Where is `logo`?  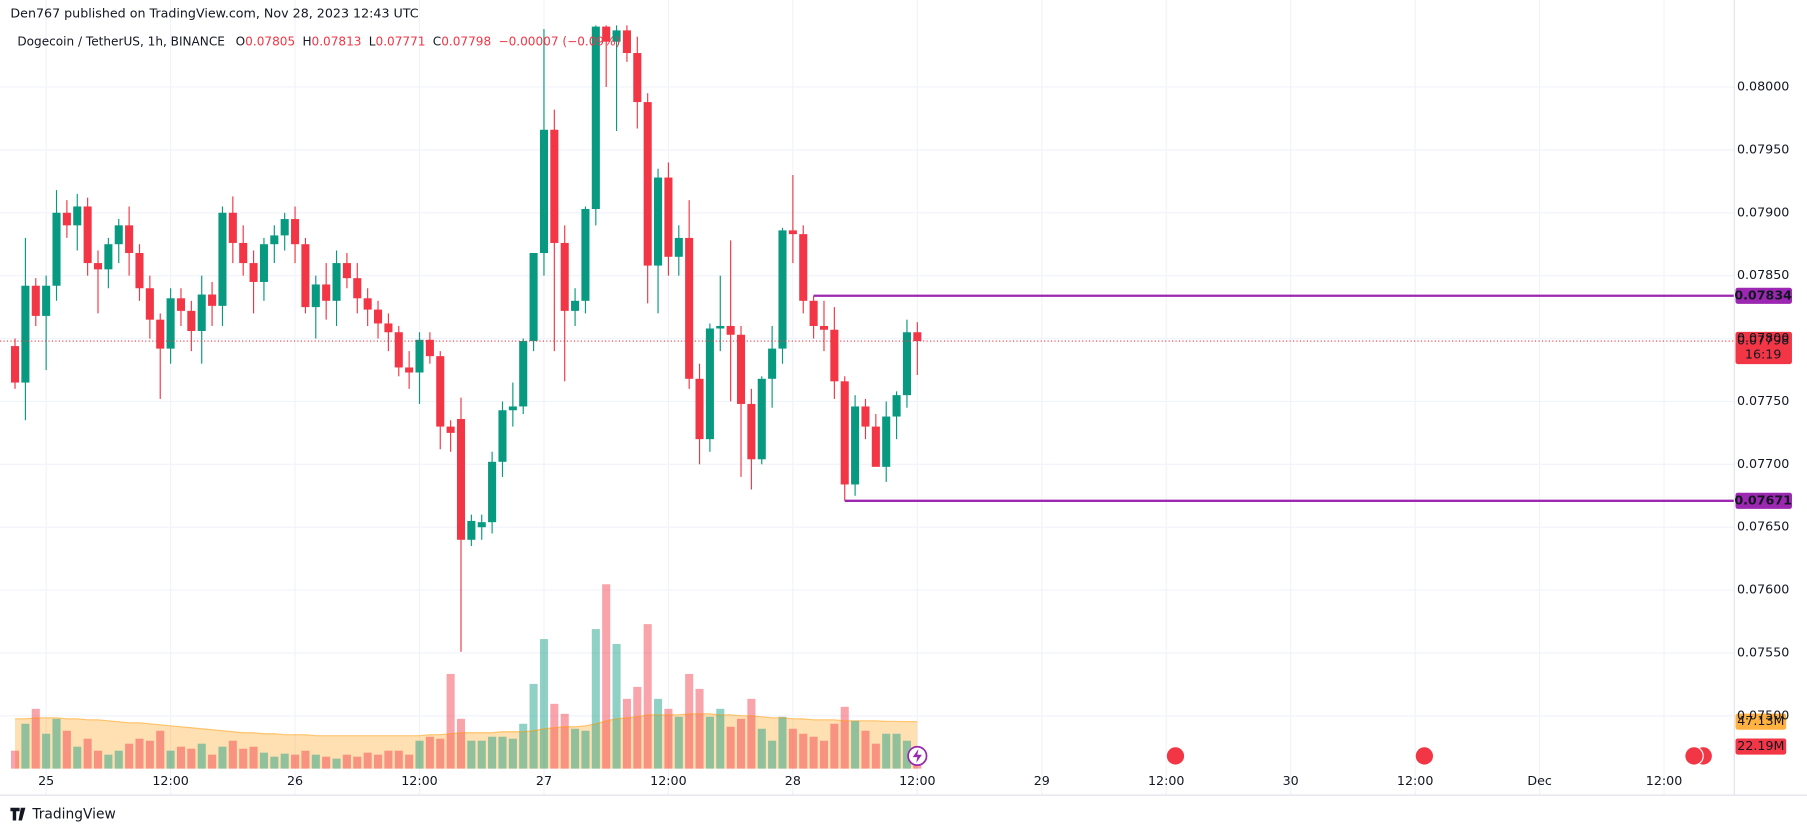 logo is located at coordinates (18, 814).